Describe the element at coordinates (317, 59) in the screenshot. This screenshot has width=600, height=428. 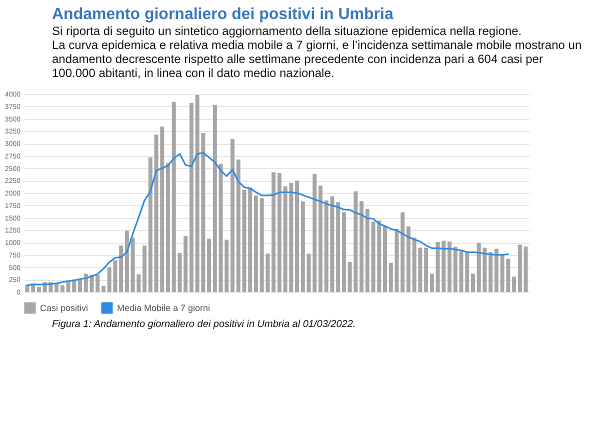
I see `text: La curva epidemica e relativa media mobile a 7 giorni, e l’incidenza settimanale mobile mostrano un andamento decrescente rispetto alle settimane precedente con incidenza pari a 604 casi per 100.000 abitanti, in linea con il dato medio nazionale.` at that location.